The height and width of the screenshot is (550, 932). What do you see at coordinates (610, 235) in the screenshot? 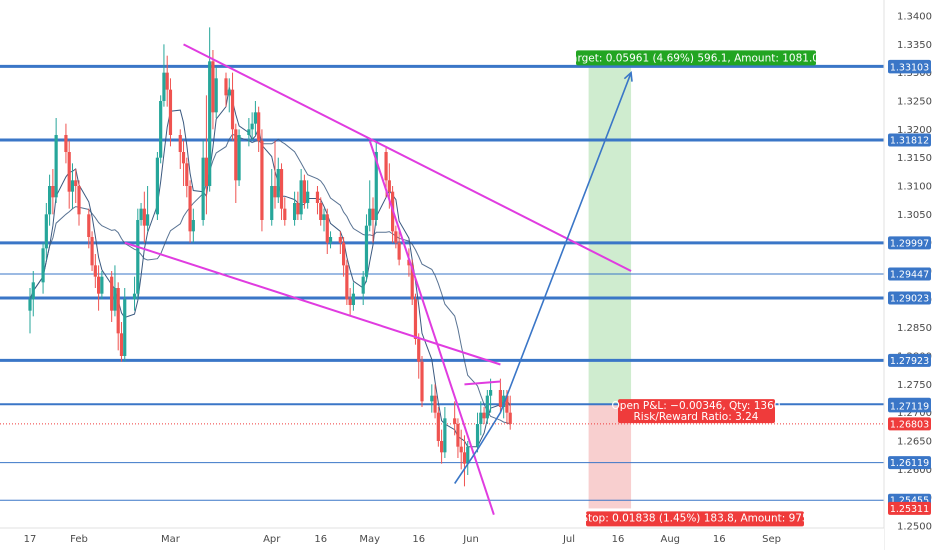
I see `target-zone` at bounding box center [610, 235].